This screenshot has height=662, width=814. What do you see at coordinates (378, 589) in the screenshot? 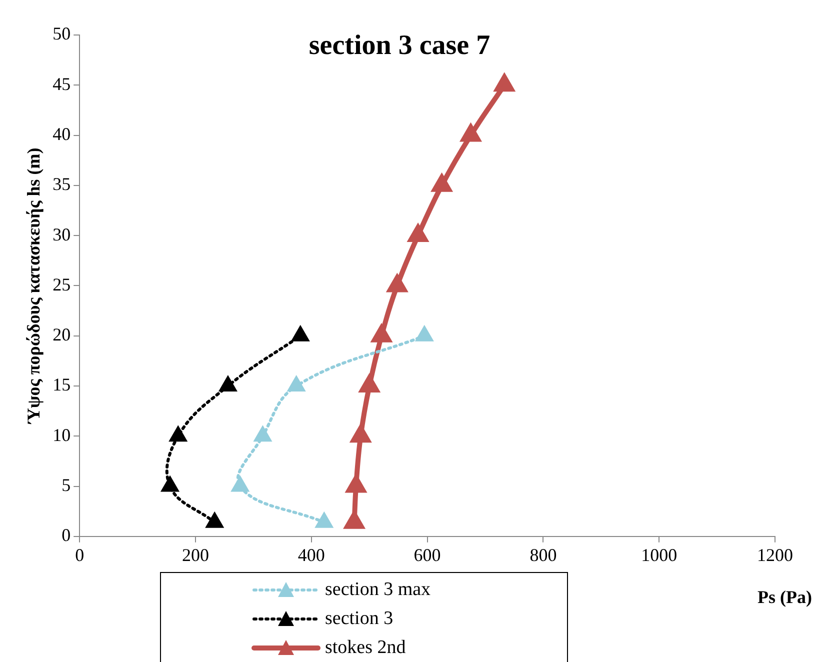
I see `legend-label: section 3 max` at bounding box center [378, 589].